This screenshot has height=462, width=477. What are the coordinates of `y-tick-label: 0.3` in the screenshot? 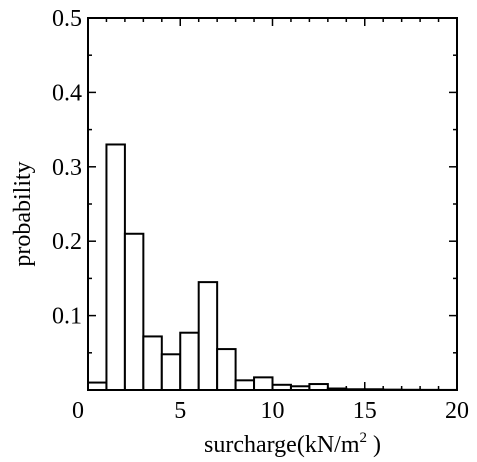 It's located at (67, 168).